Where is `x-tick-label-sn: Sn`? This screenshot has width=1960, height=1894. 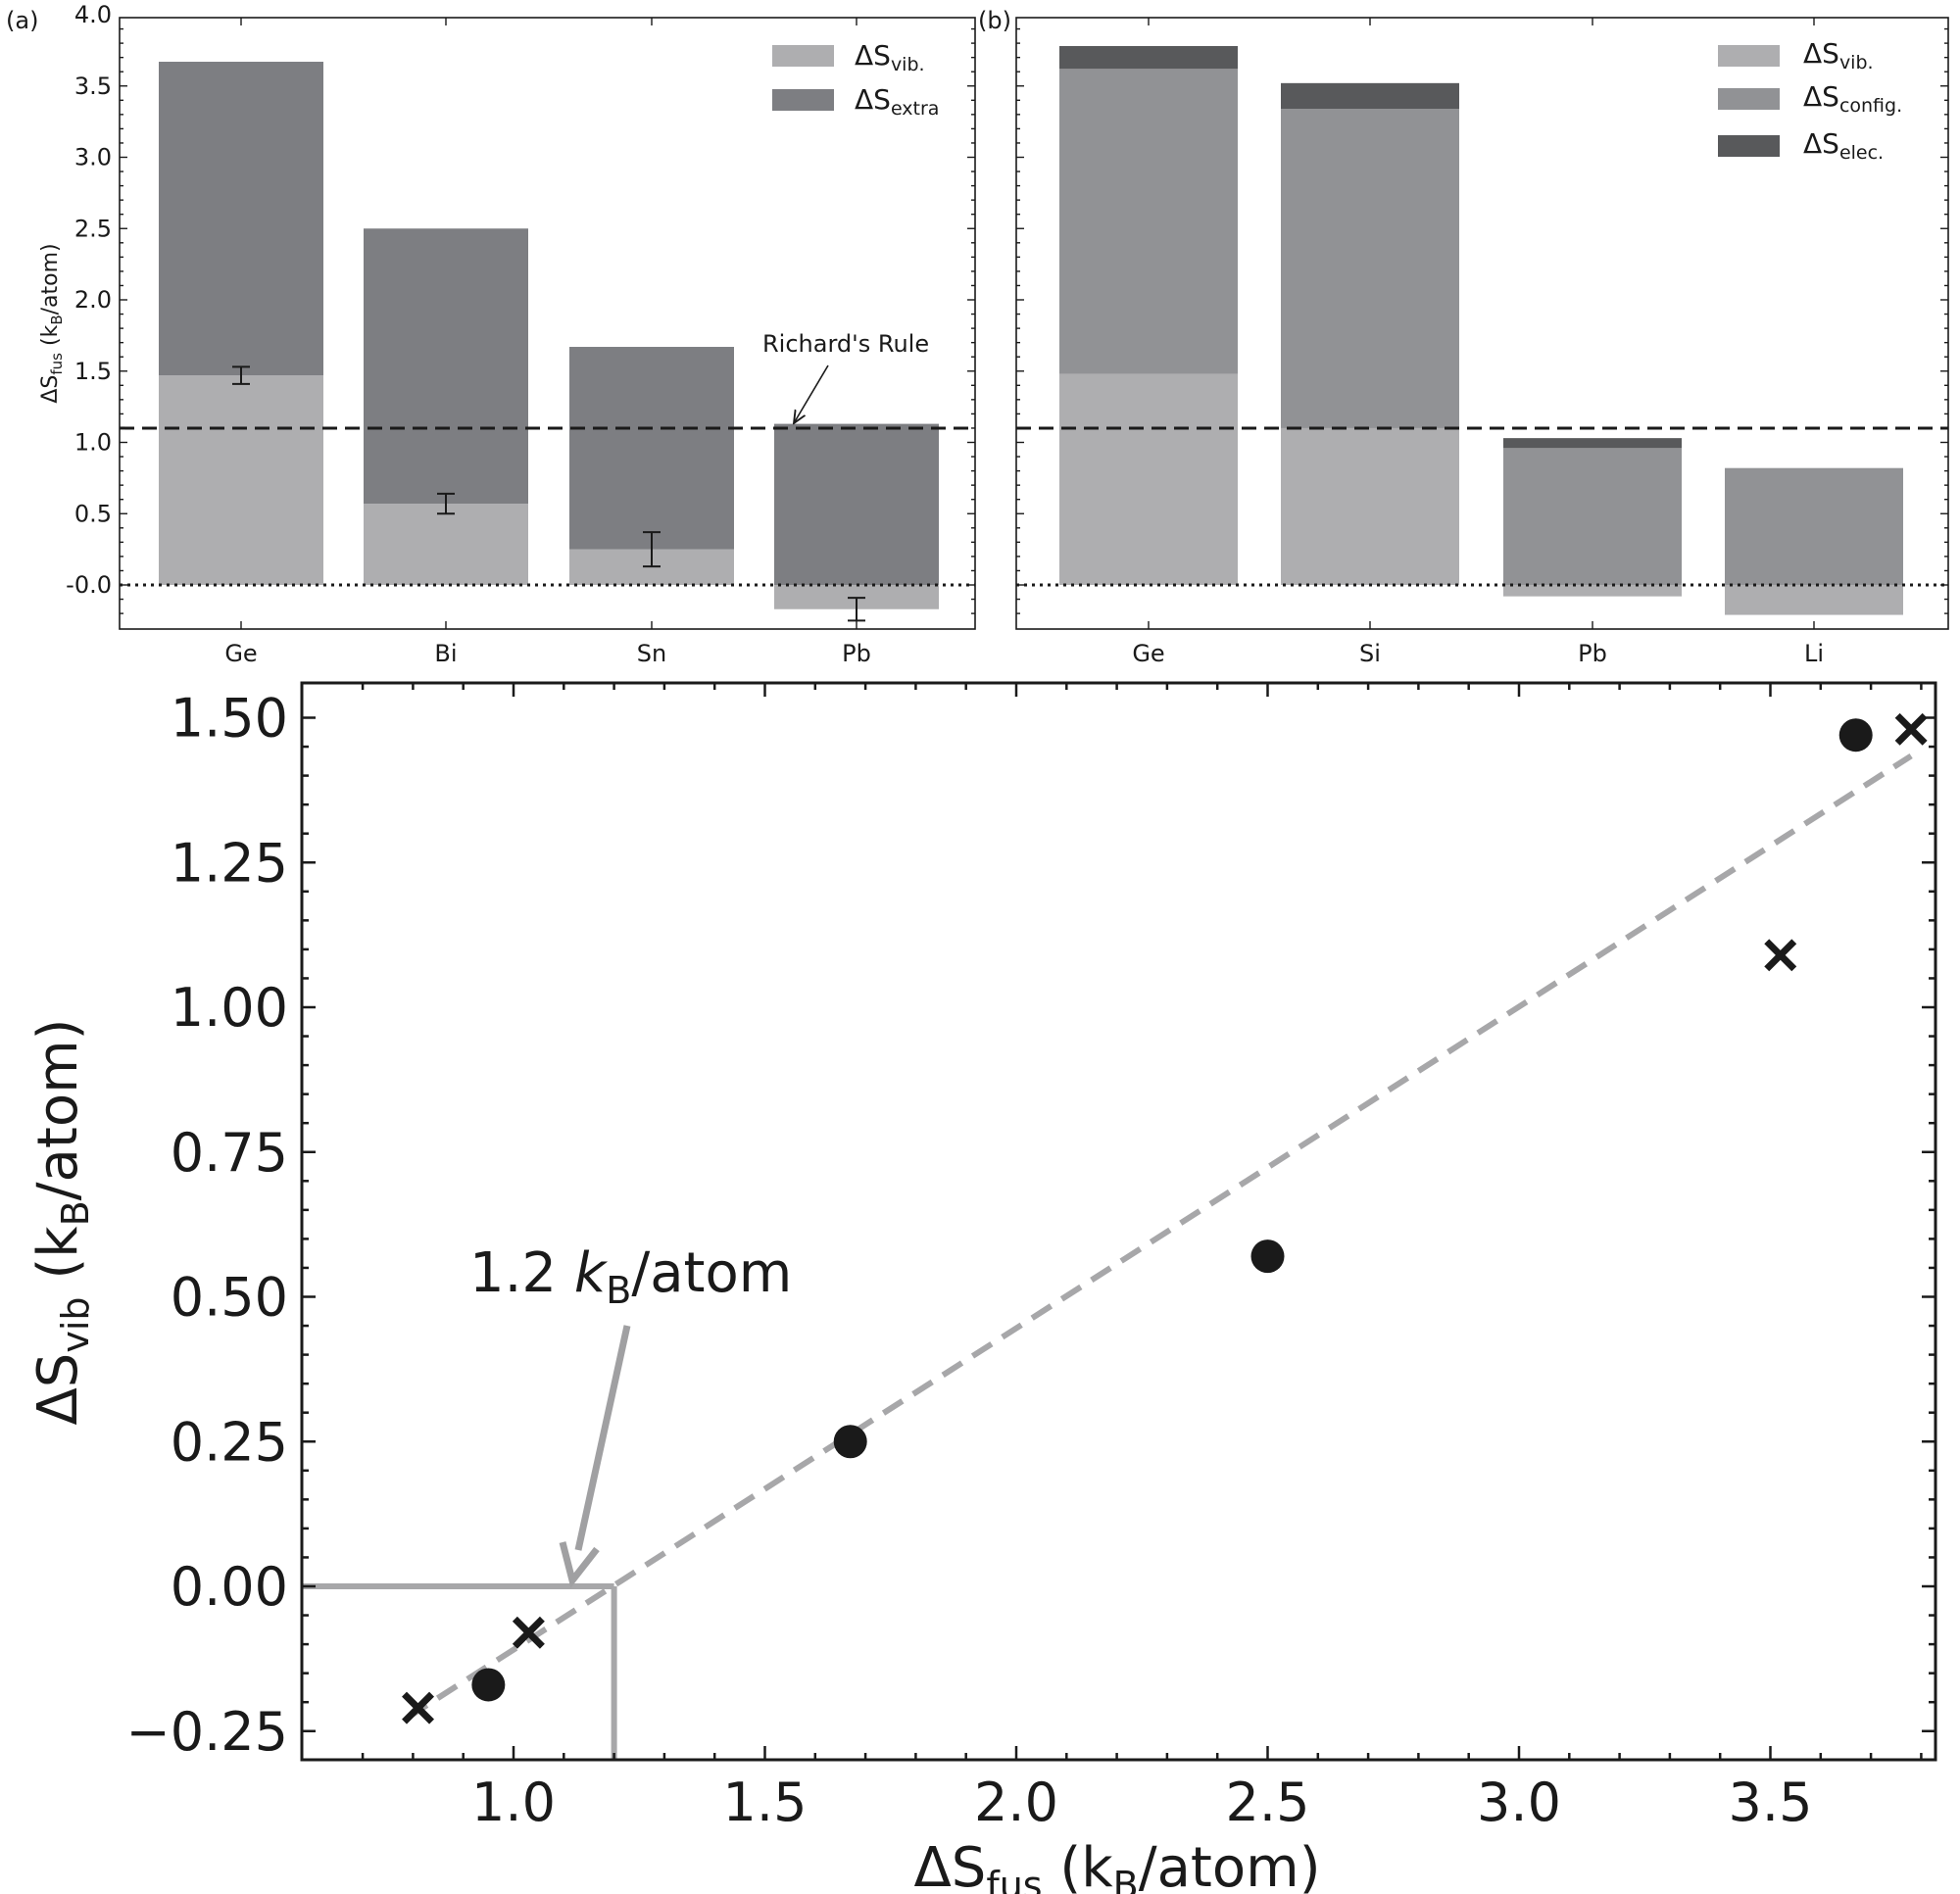 x-tick-label-sn: Sn is located at coordinates (651, 653).